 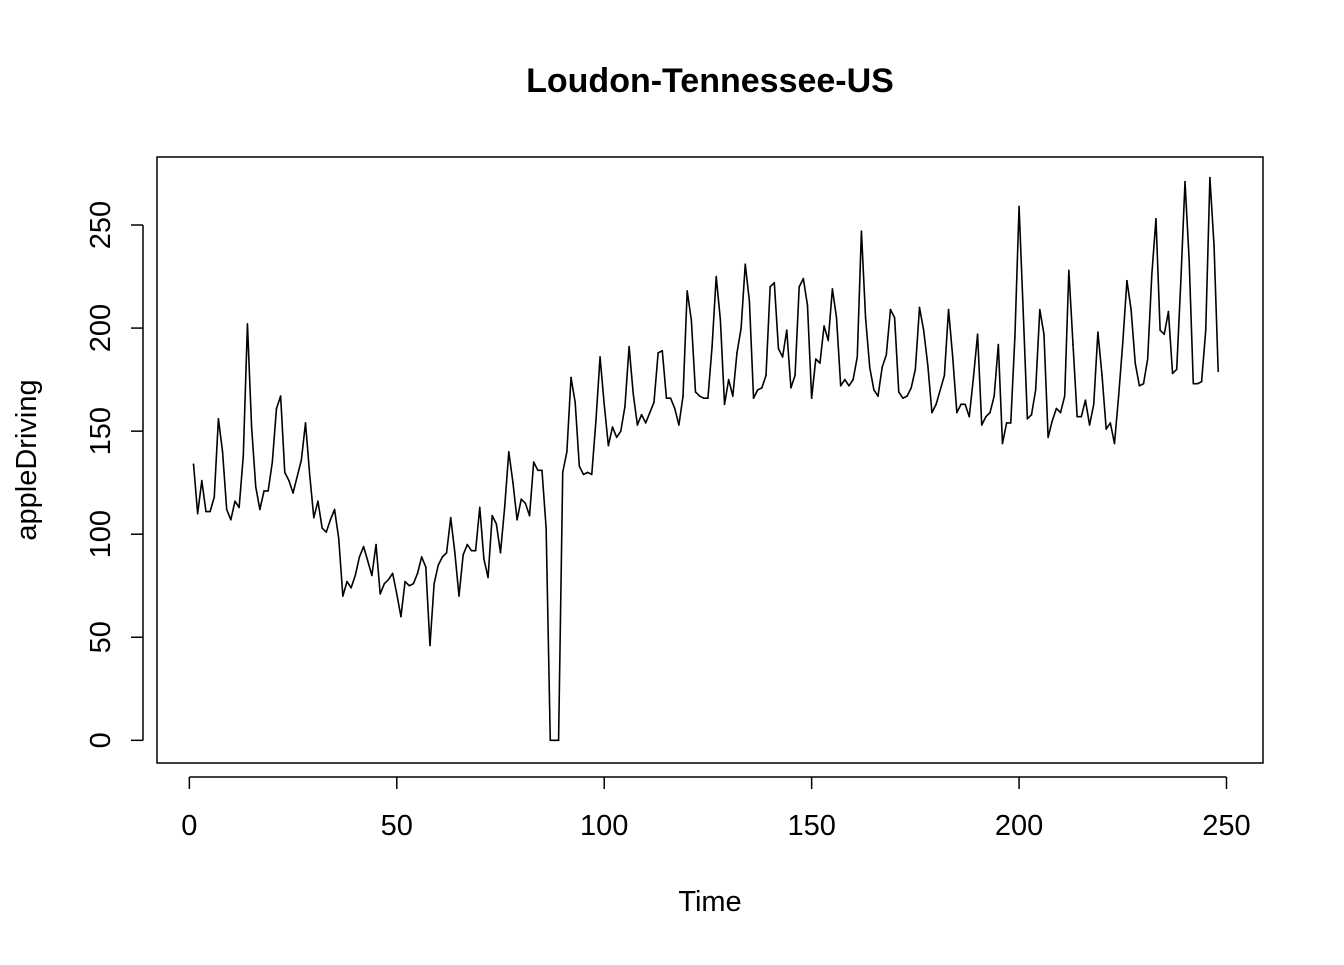 What do you see at coordinates (101, 637) in the screenshot?
I see `y-tick-label: 50` at bounding box center [101, 637].